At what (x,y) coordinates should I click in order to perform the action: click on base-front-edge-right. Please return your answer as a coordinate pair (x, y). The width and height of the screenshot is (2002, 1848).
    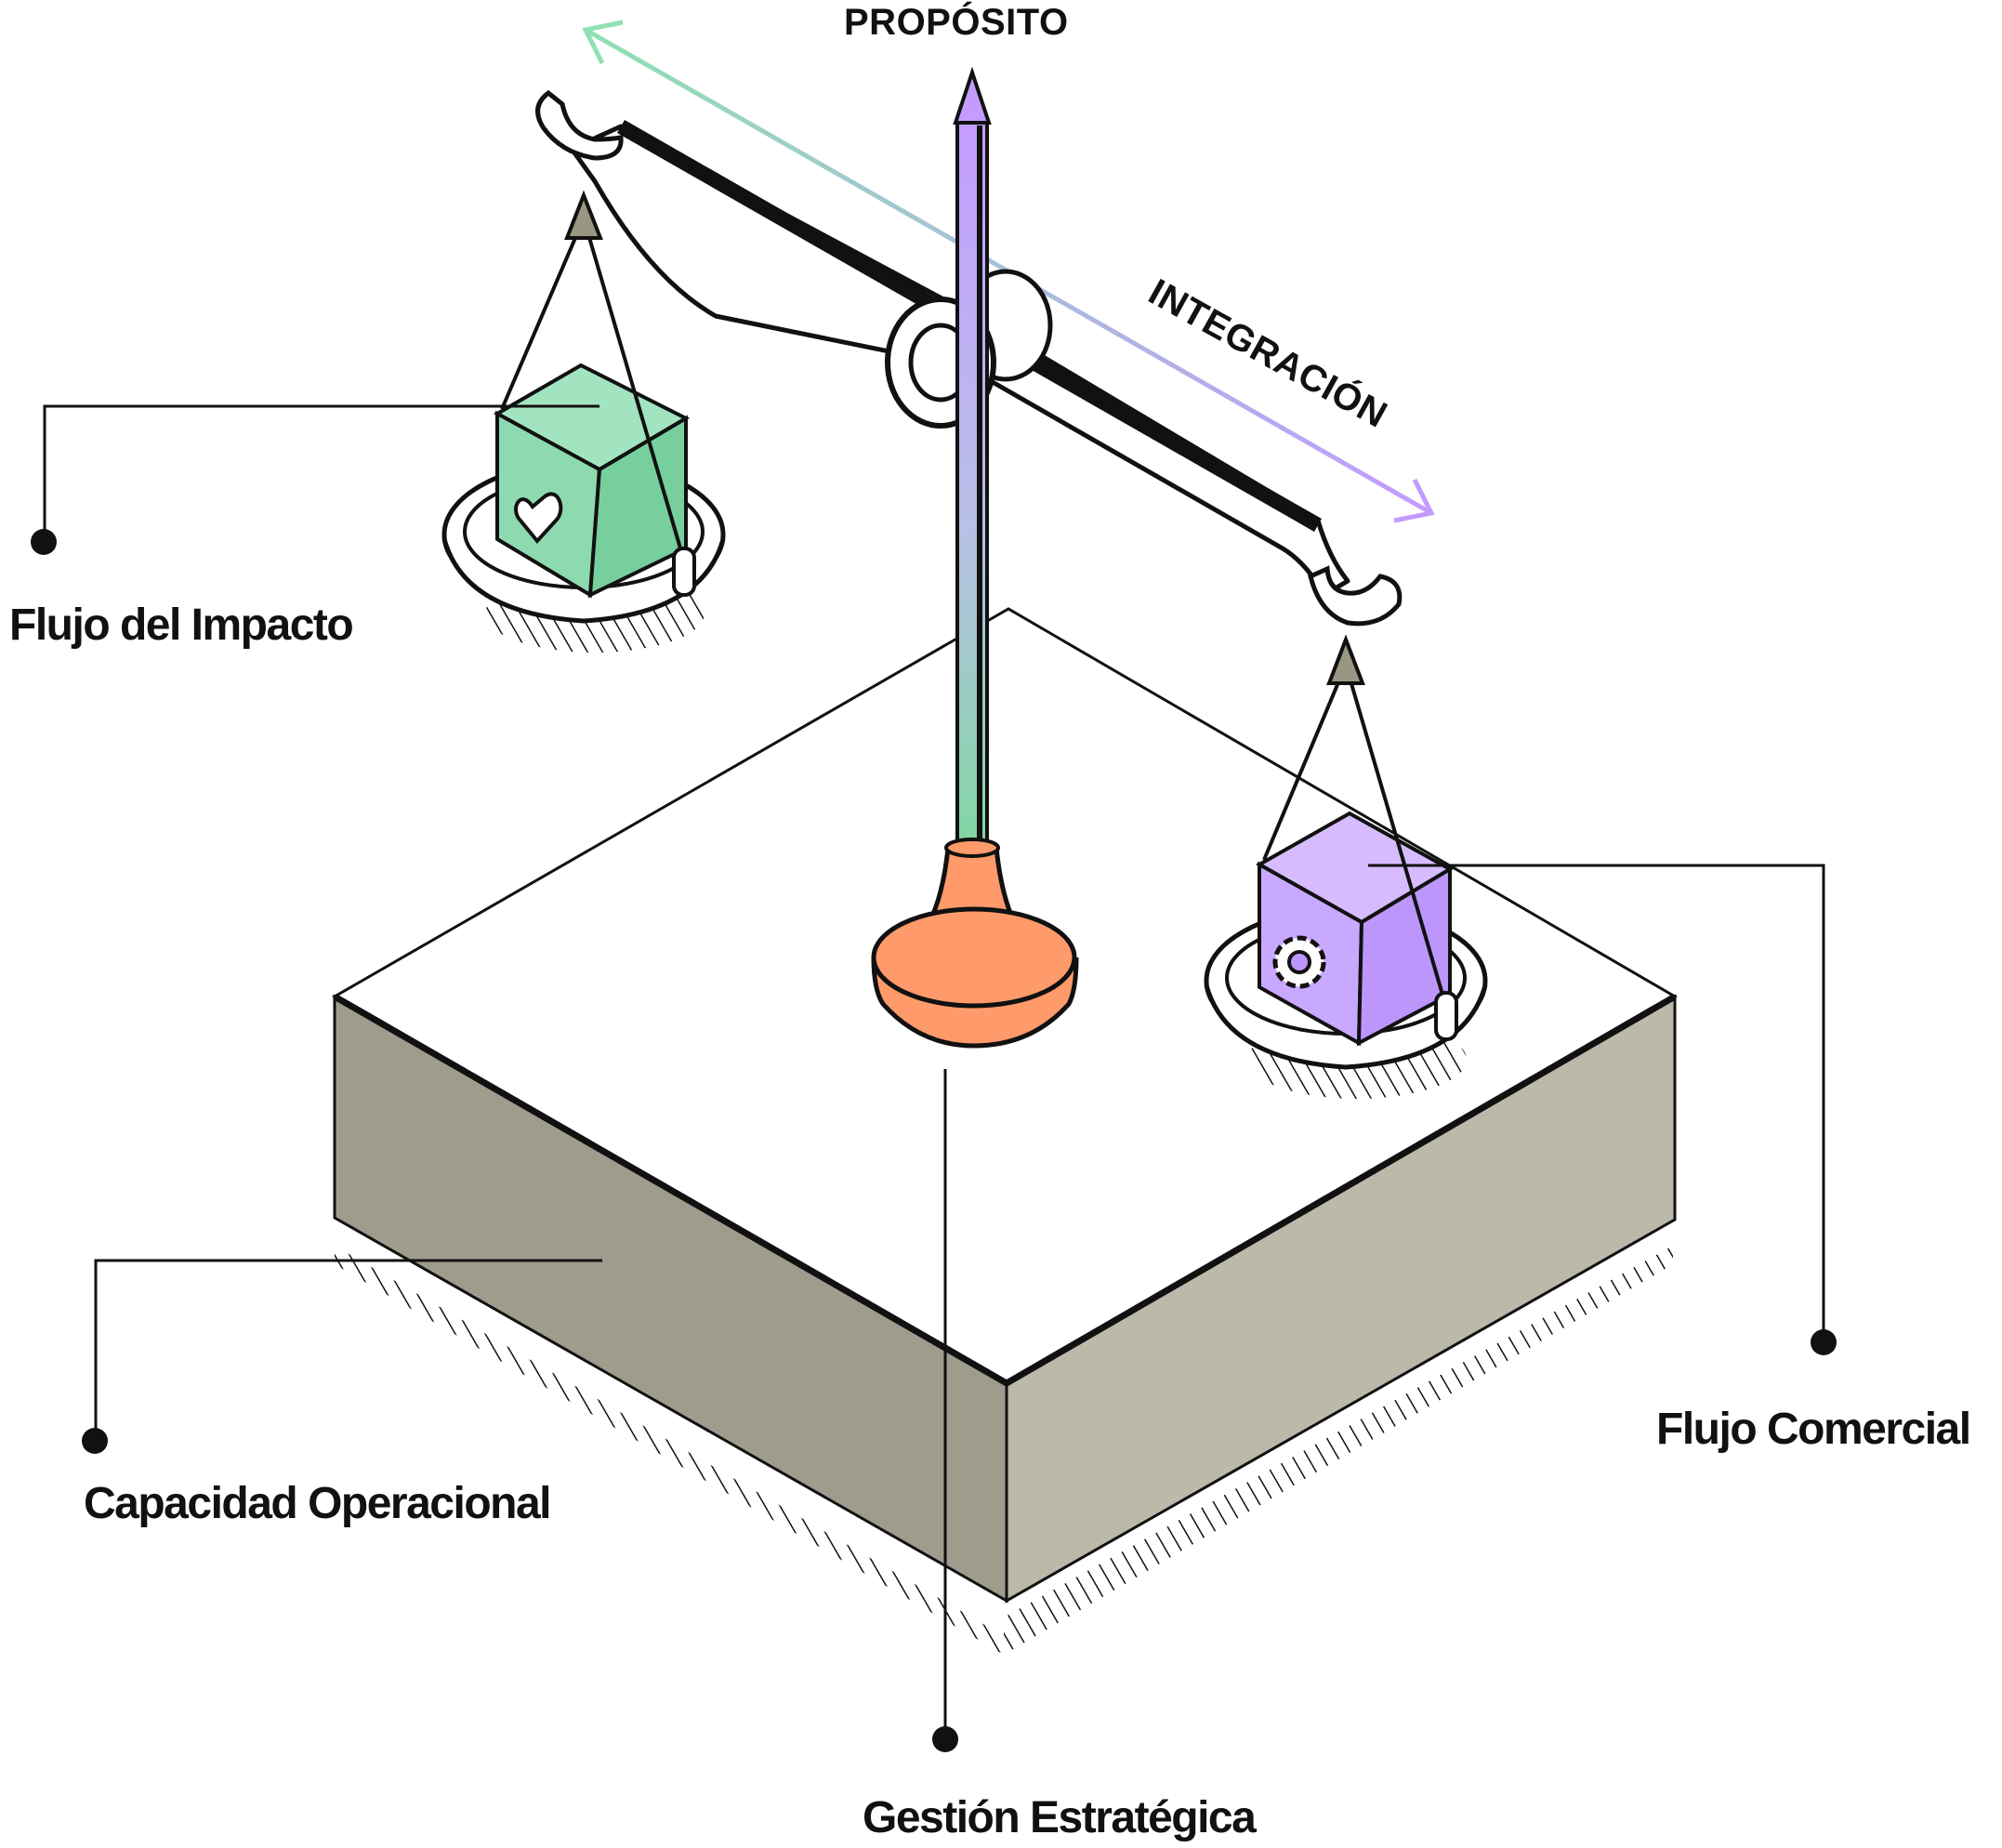
    Looking at the image, I should click on (1341, 1190).